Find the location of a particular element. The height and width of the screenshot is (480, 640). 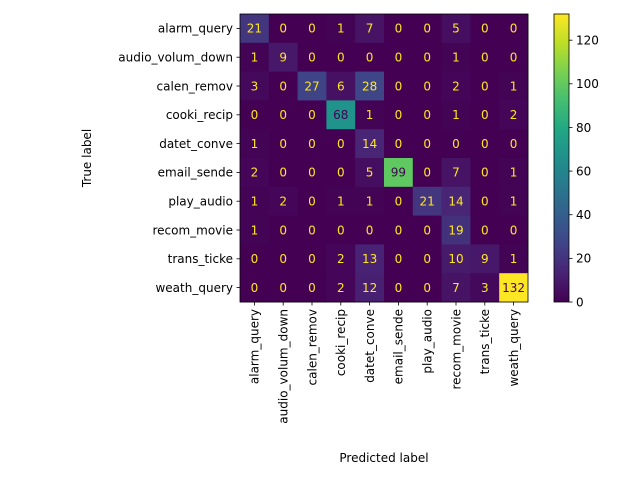

colorbar-tick-label: 20 is located at coordinates (583, 259).